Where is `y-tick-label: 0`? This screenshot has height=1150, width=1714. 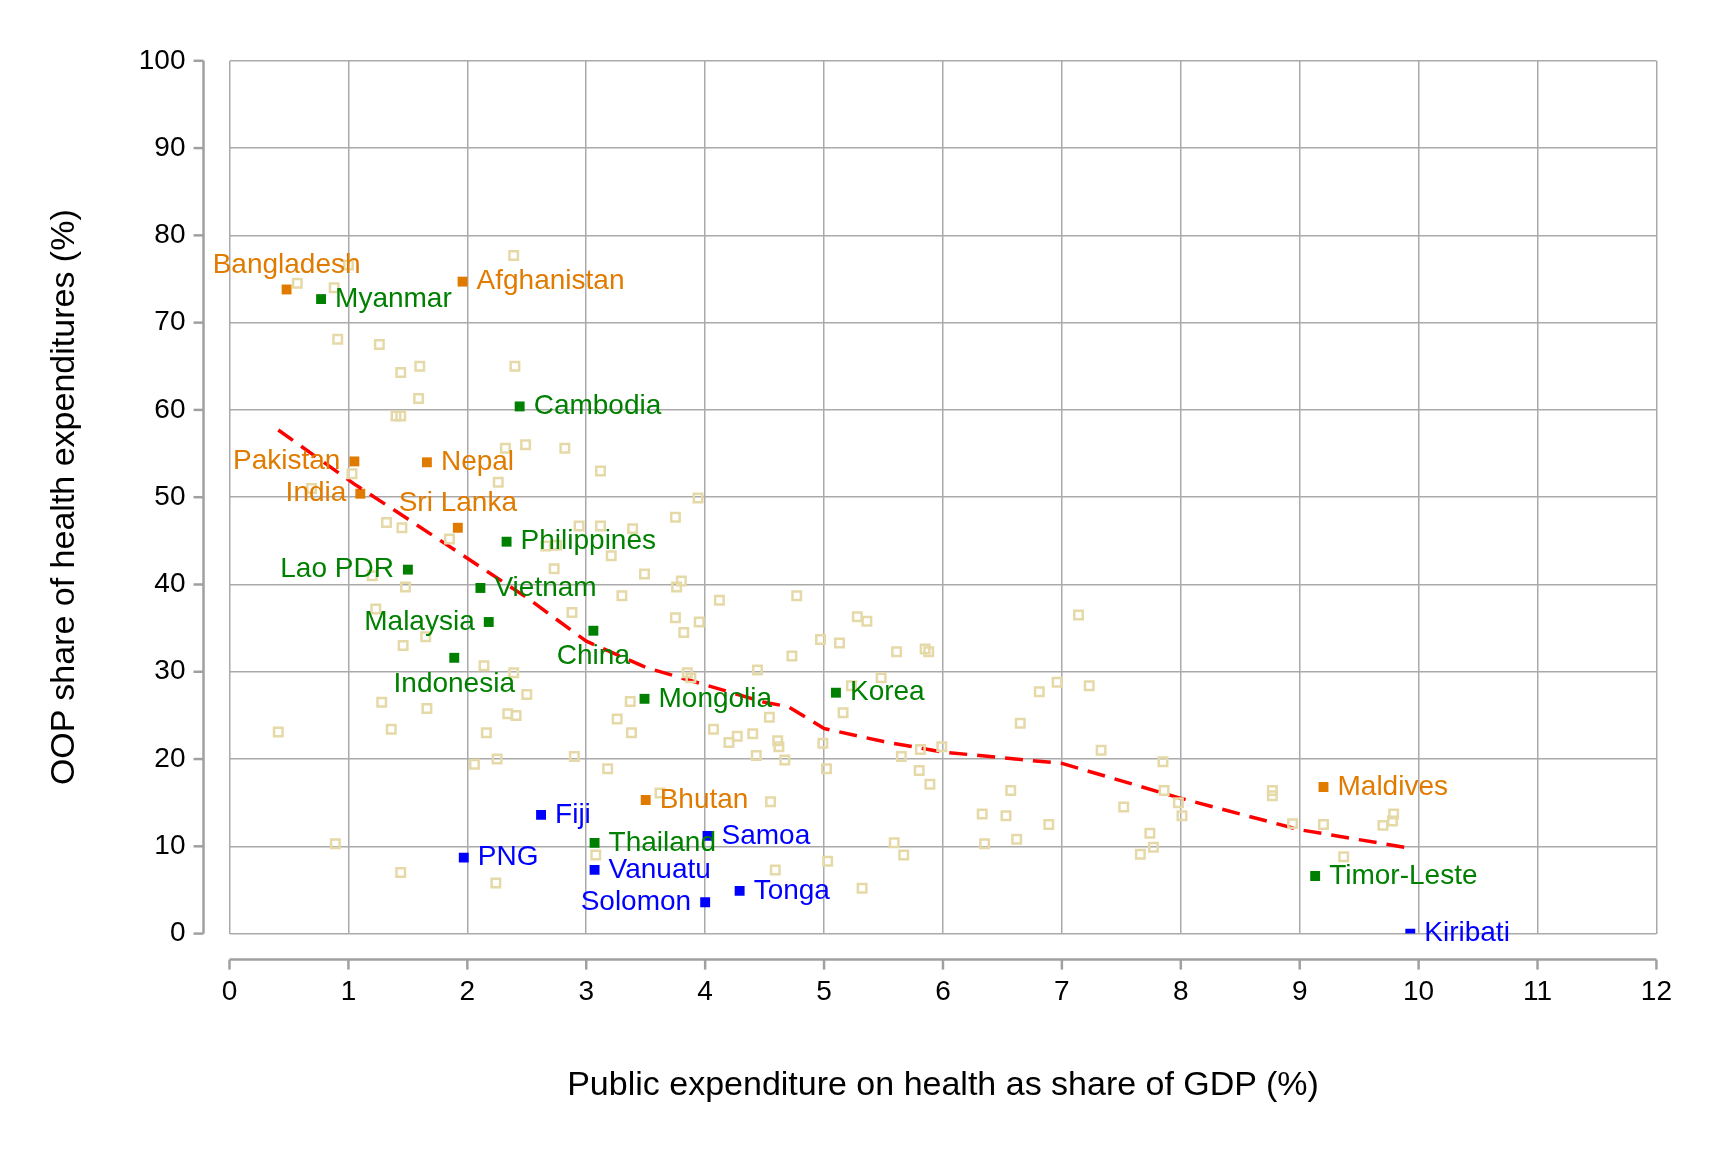 y-tick-label: 0 is located at coordinates (177, 932).